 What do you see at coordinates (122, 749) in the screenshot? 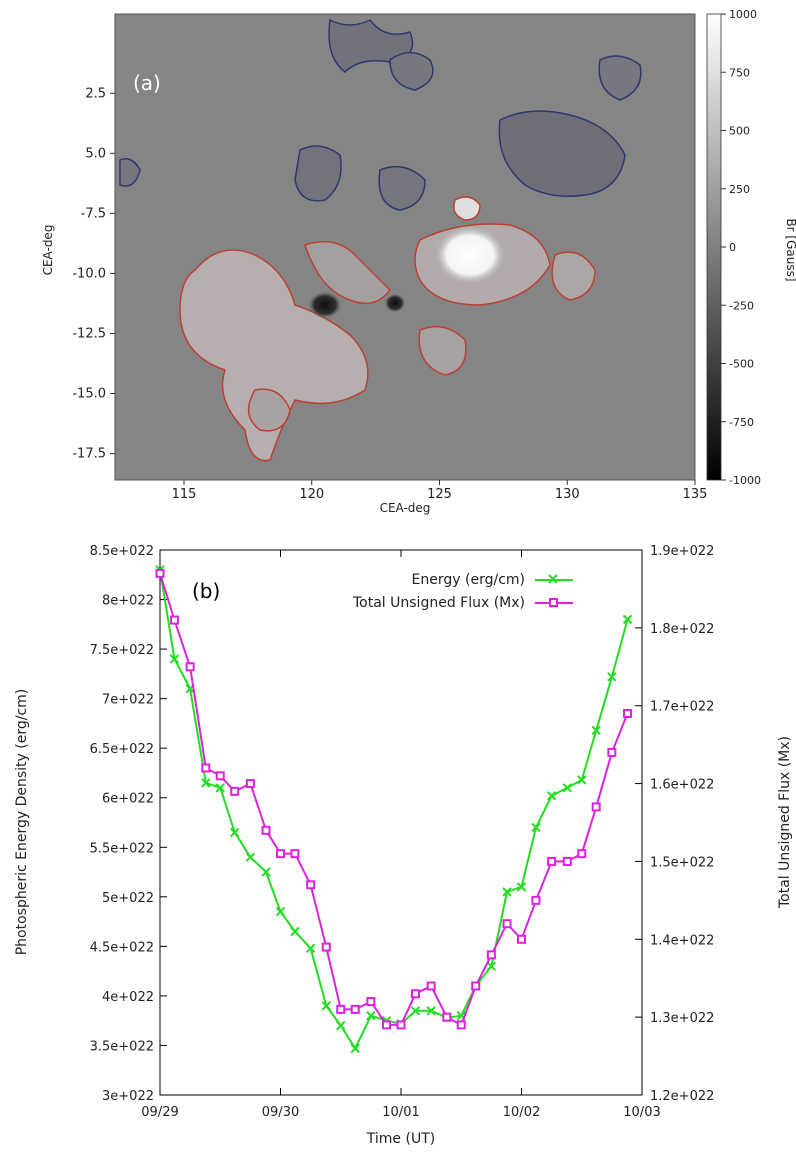
I see `left-y-tick-label: 6.5e+022` at bounding box center [122, 749].